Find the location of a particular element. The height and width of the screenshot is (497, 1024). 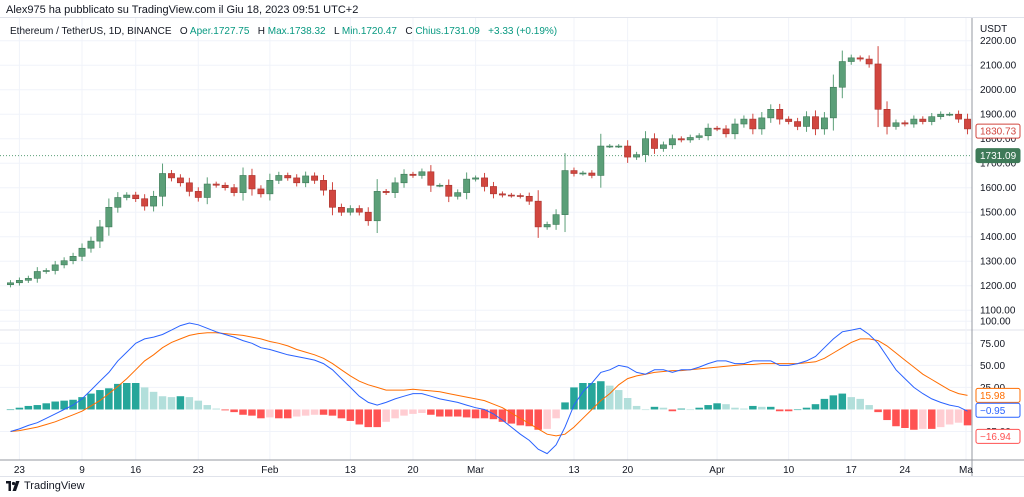

price-tick-label: 2000.00 is located at coordinates (998, 90).